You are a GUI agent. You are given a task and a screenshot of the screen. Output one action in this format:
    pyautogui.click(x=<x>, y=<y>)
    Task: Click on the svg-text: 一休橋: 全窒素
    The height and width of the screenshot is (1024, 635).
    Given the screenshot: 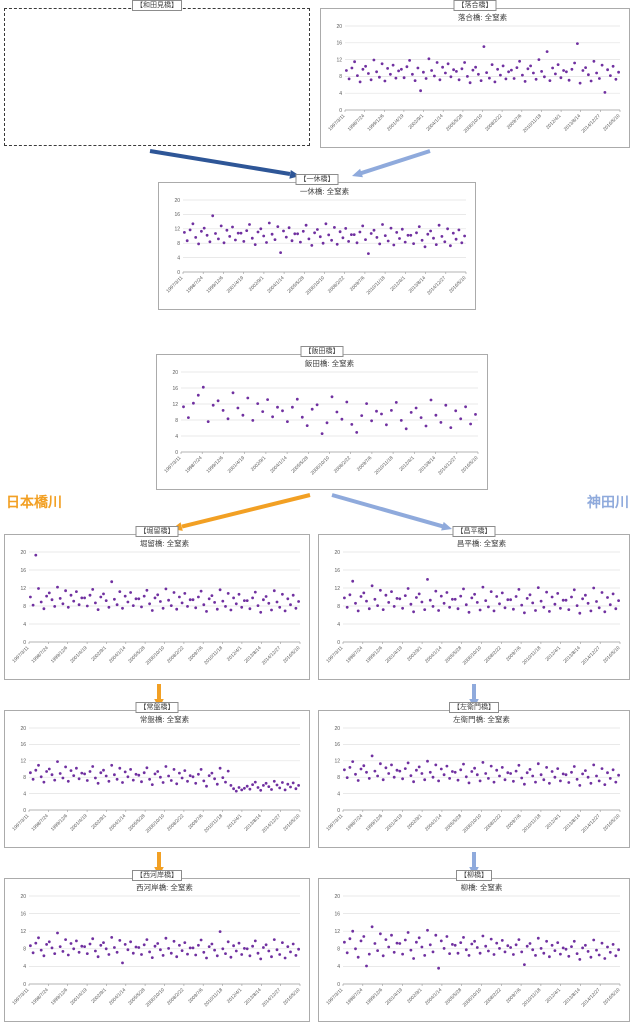 What is the action you would take?
    pyautogui.click(x=325, y=191)
    